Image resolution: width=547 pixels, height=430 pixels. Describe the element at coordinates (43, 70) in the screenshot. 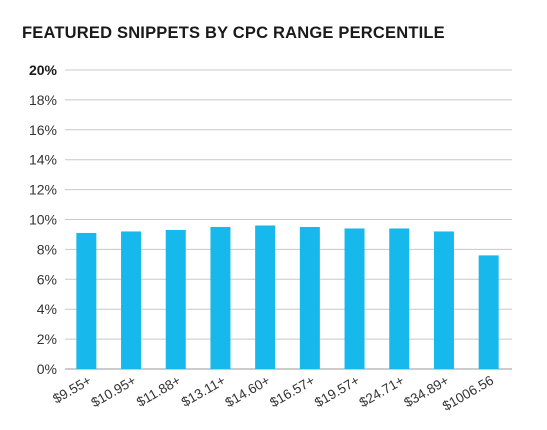

I see `y-tick-label: 20%` at that location.